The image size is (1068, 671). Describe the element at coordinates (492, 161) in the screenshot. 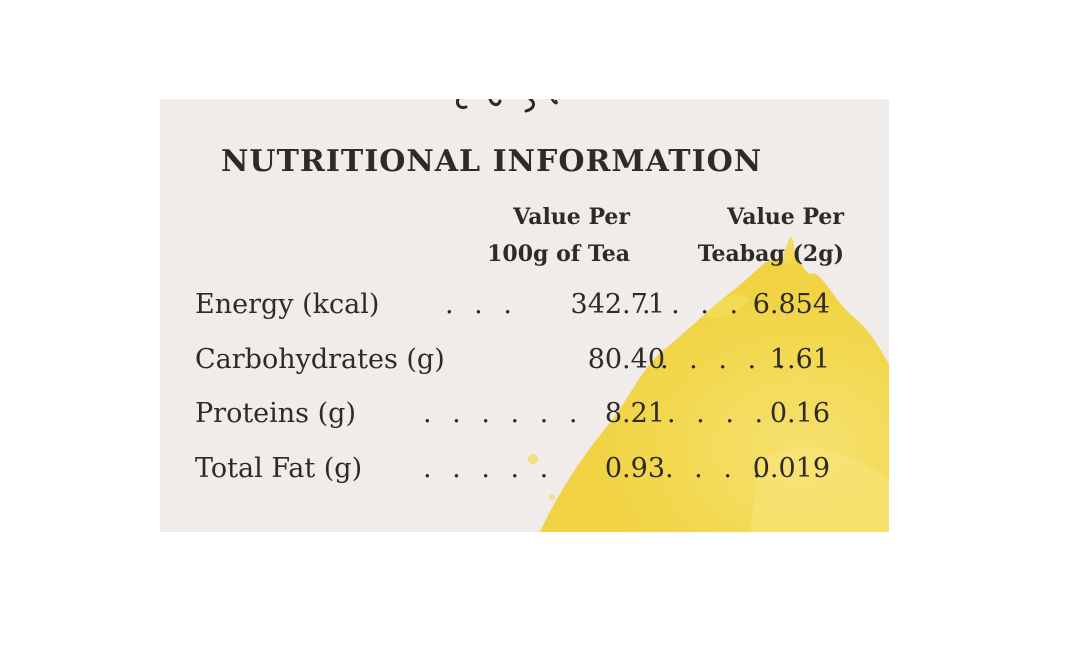

I see `nutrition-title: NUTRITIONAL INFORMATION` at that location.